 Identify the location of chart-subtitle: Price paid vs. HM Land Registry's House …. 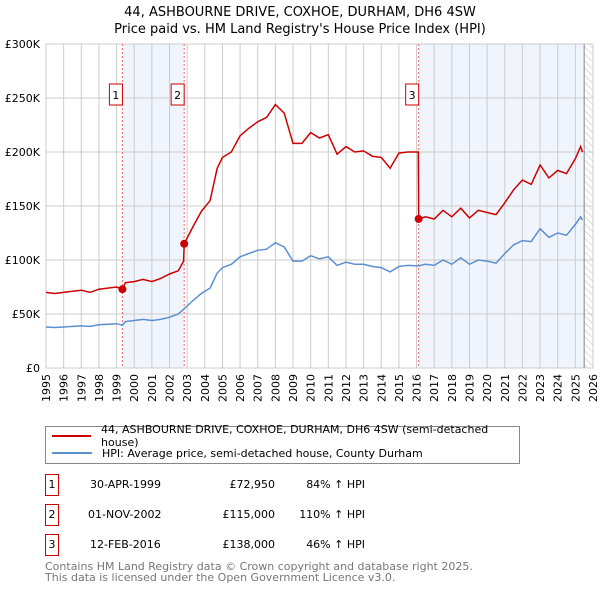
(300, 29).